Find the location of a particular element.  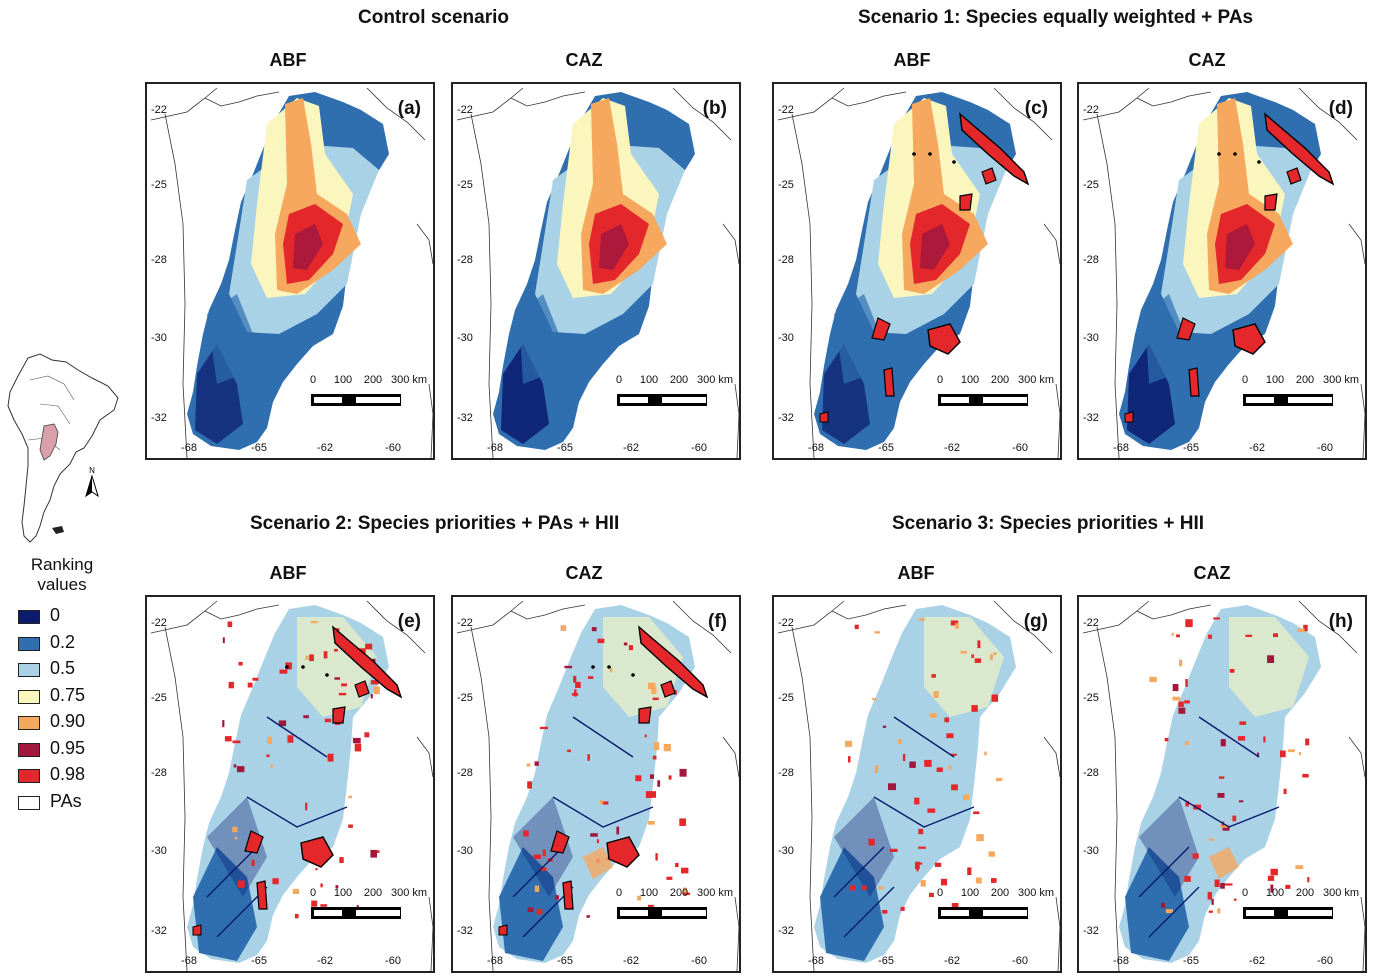

method-label-c: ABF is located at coordinates (912, 60).